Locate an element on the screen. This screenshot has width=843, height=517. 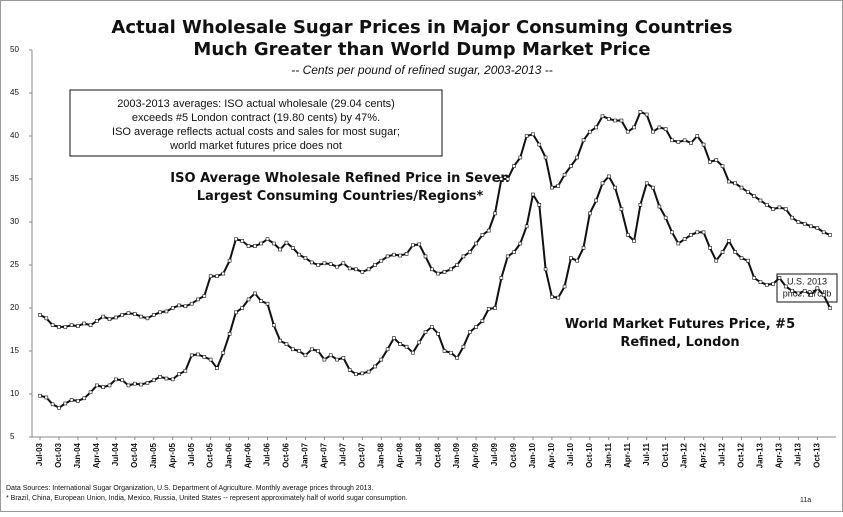
page-number: 11a is located at coordinates (805, 500).